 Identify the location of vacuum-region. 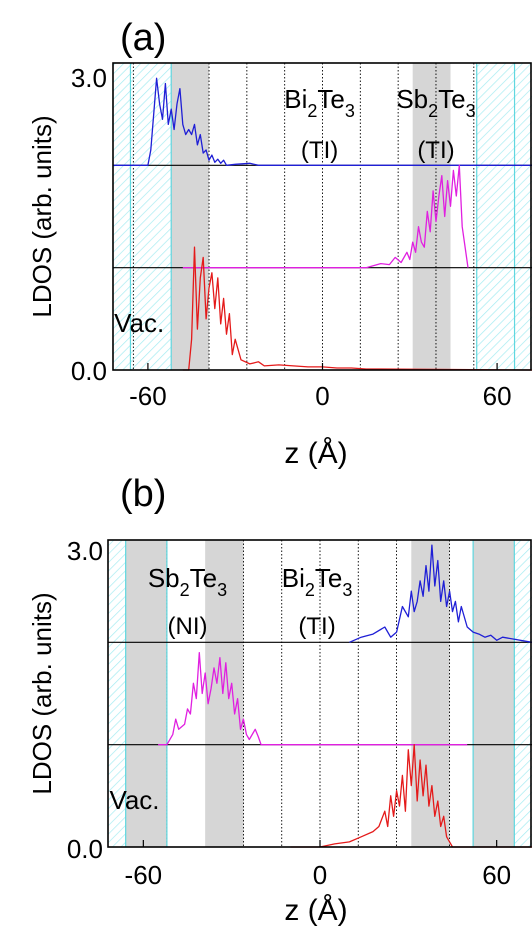
(504, 216).